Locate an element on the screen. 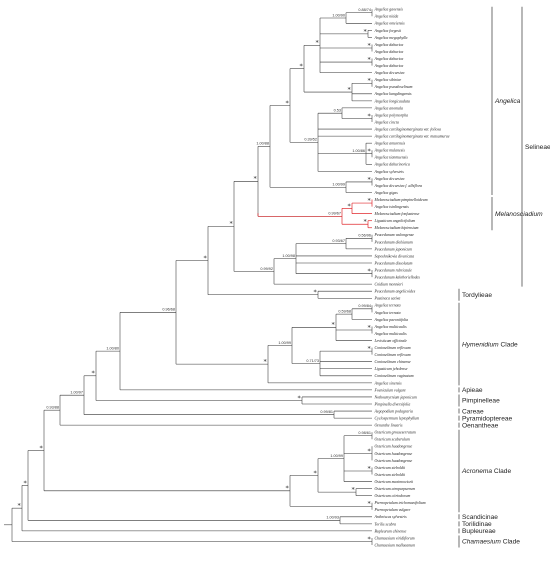  taxon-label: Conioselinum vaginatum is located at coordinates (394, 376).